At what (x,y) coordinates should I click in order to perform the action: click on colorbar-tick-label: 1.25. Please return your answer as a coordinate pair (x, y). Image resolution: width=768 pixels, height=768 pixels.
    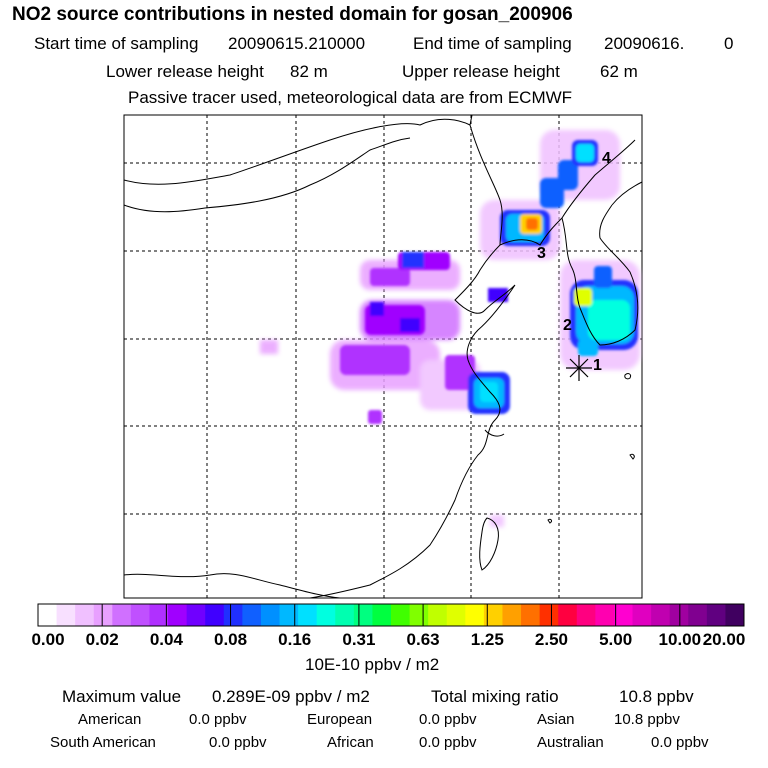
    Looking at the image, I should click on (487, 639).